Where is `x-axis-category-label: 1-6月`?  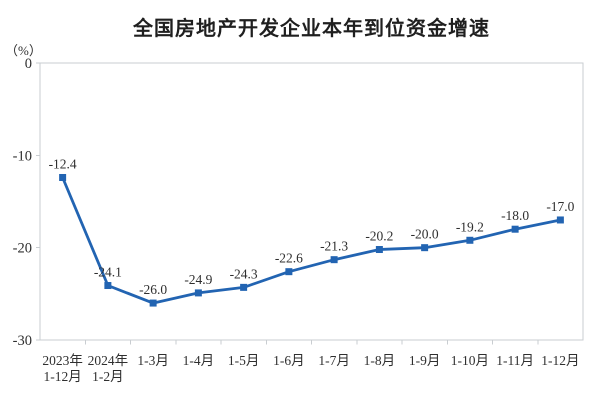 x-axis-category-label: 1-6月 is located at coordinates (289, 360).